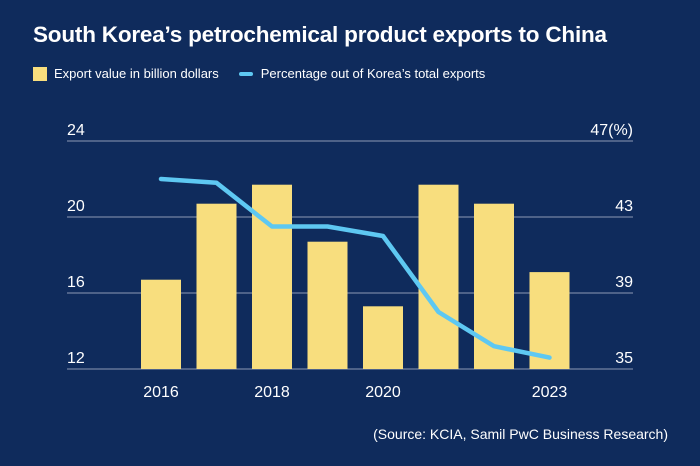 This screenshot has width=700, height=466. I want to click on y-right-tick-label: 47(%), so click(611, 130).